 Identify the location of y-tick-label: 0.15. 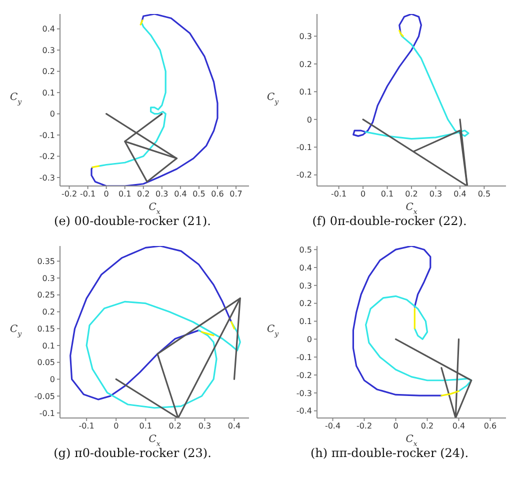
(46, 329).